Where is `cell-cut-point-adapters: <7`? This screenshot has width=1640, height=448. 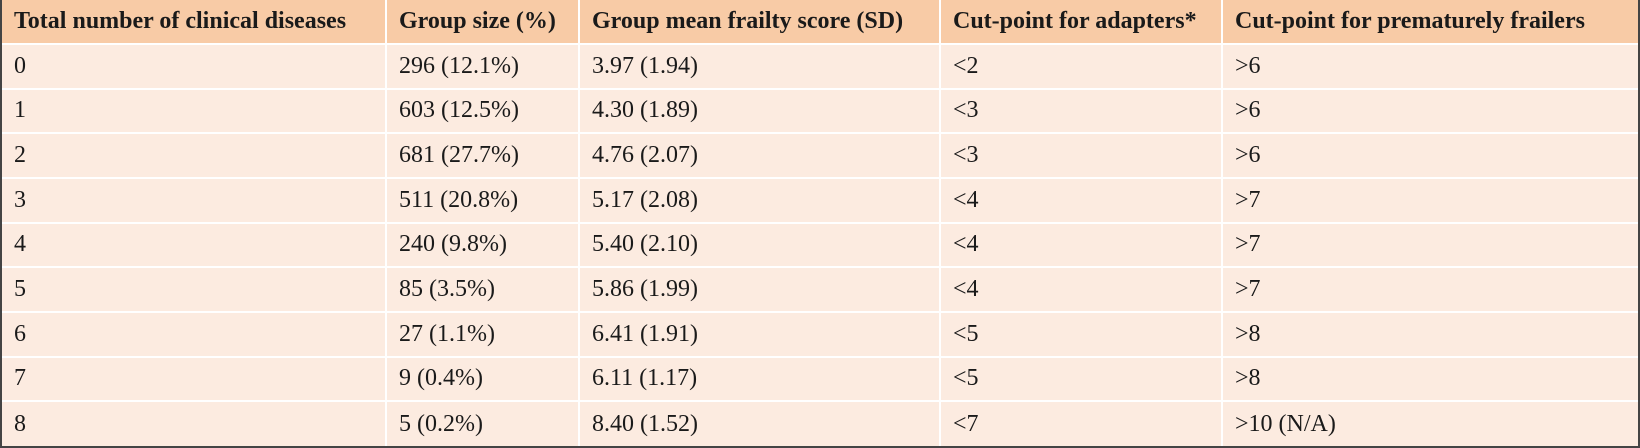
cell-cut-point-adapters: <7 is located at coordinates (1081, 423).